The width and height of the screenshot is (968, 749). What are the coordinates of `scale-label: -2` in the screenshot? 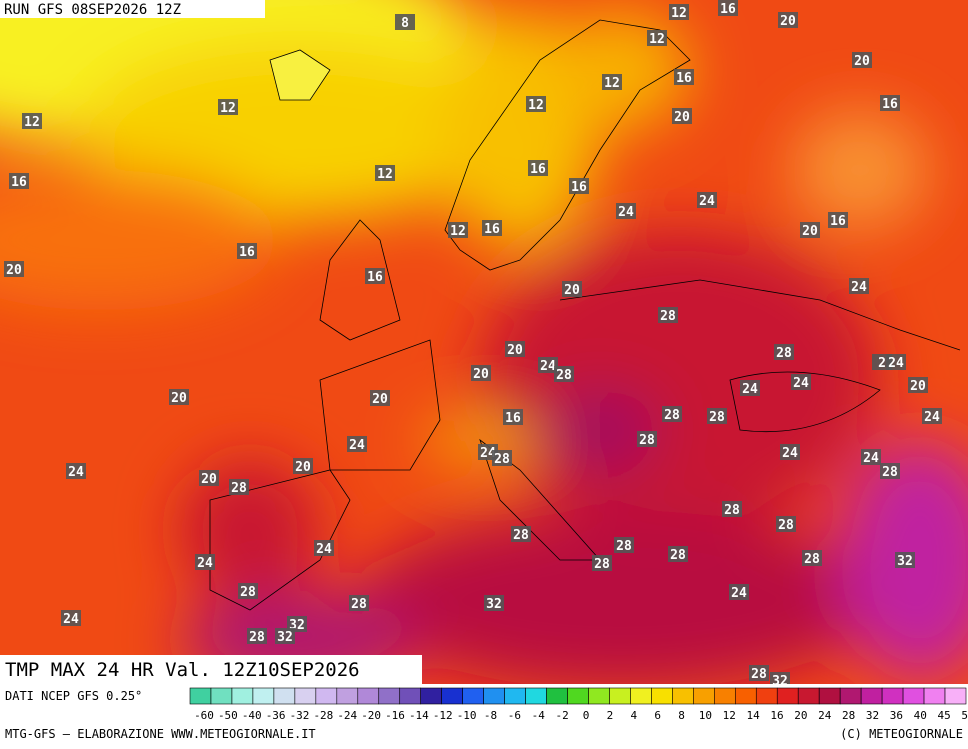 It's located at (562, 715).